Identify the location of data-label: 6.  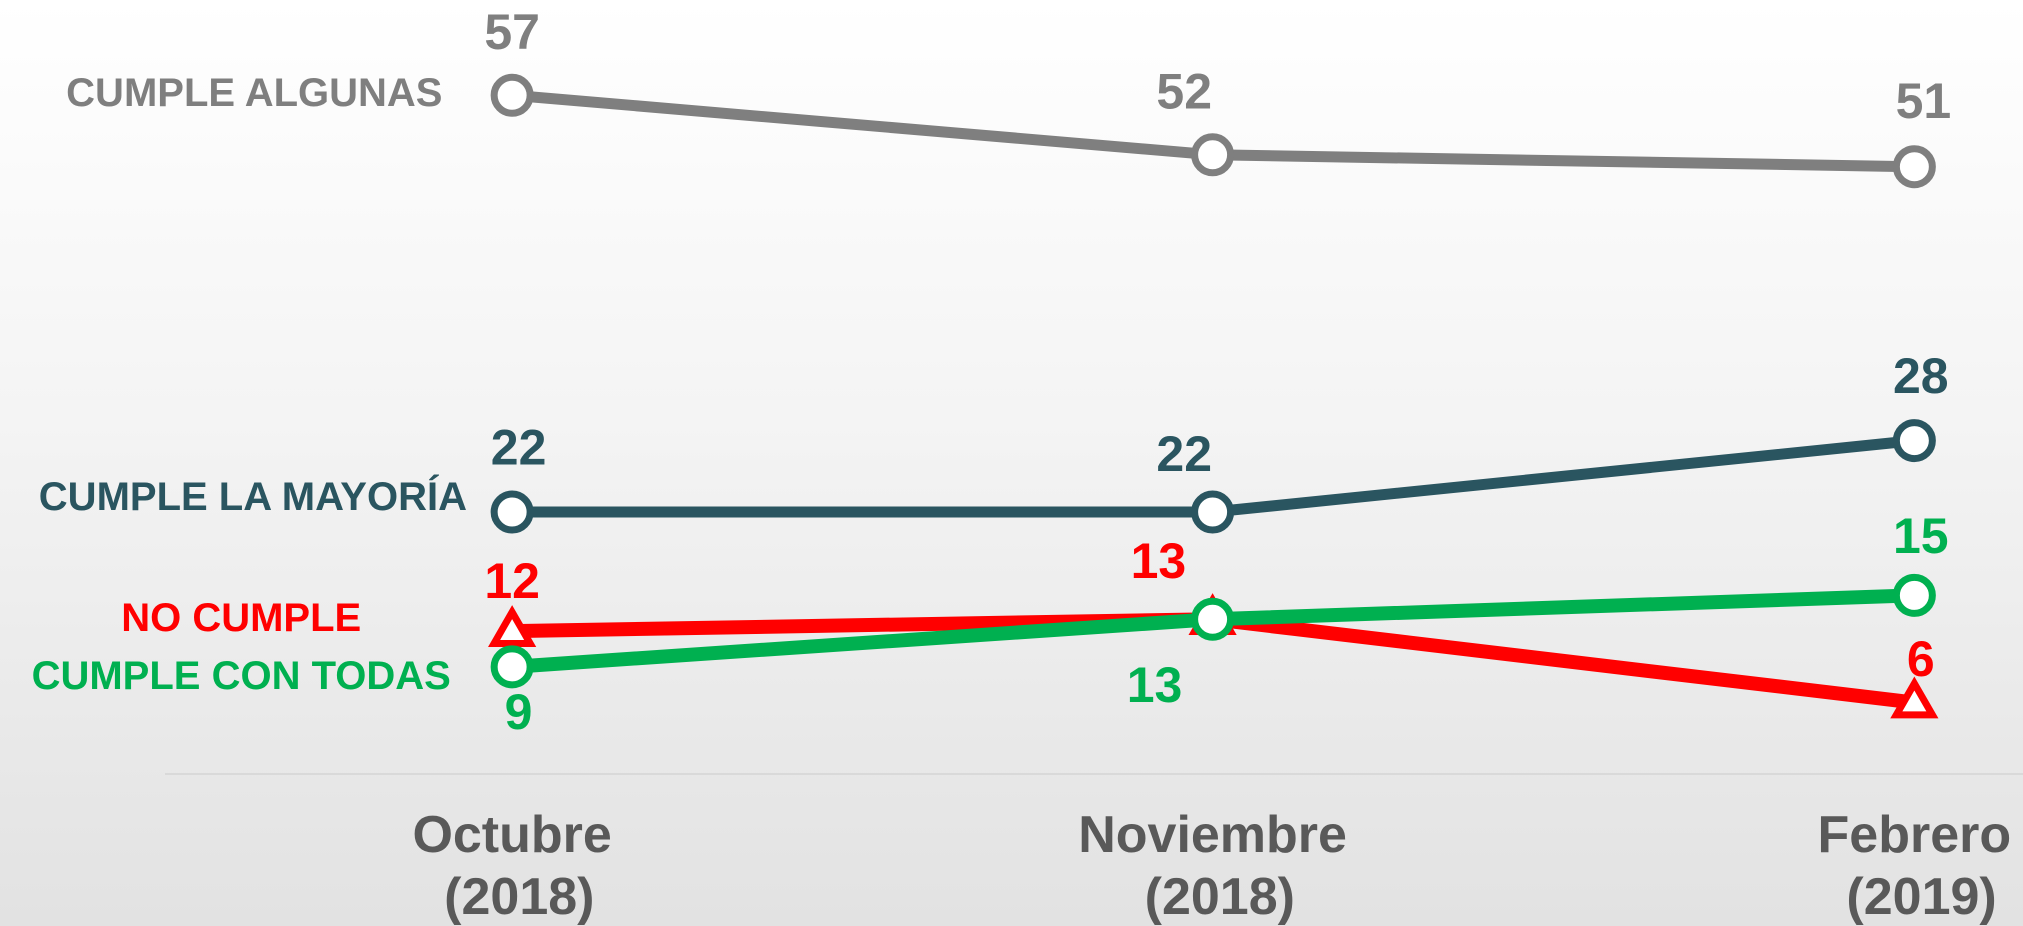
(1921, 659).